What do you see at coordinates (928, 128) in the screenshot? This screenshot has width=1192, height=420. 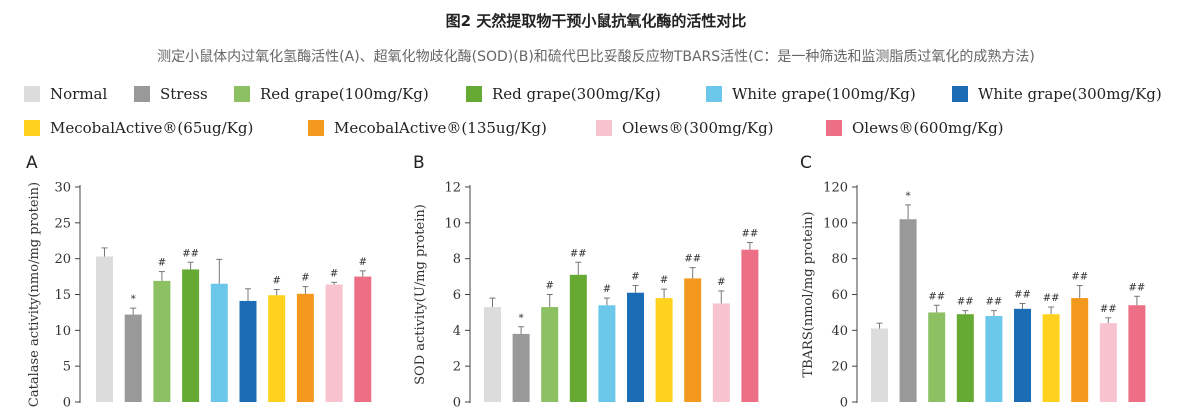 I see `legend-label: Olews®(600mg/Kg)` at bounding box center [928, 128].